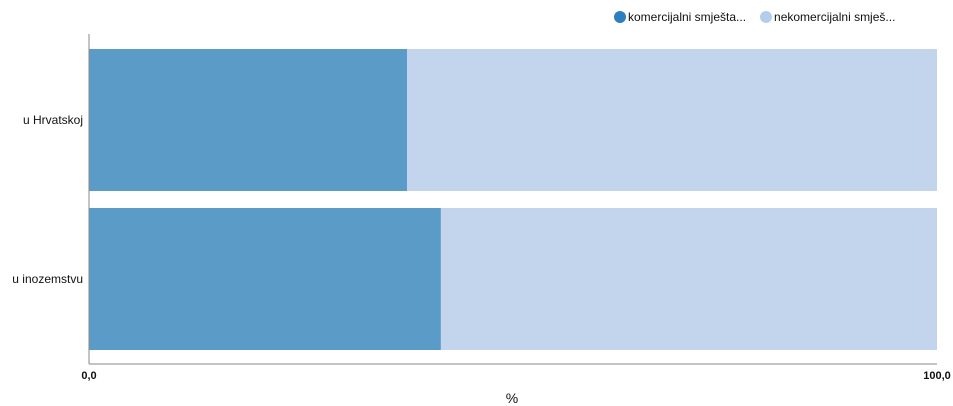  Describe the element at coordinates (937, 376) in the screenshot. I see `x-tick-label-max: 100,0` at that location.